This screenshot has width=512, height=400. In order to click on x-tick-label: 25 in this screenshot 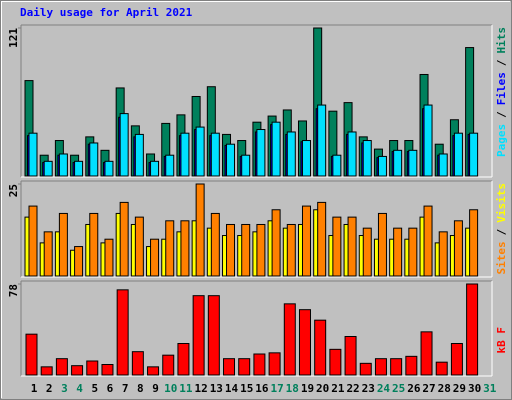, I will do `click(398, 388)`.